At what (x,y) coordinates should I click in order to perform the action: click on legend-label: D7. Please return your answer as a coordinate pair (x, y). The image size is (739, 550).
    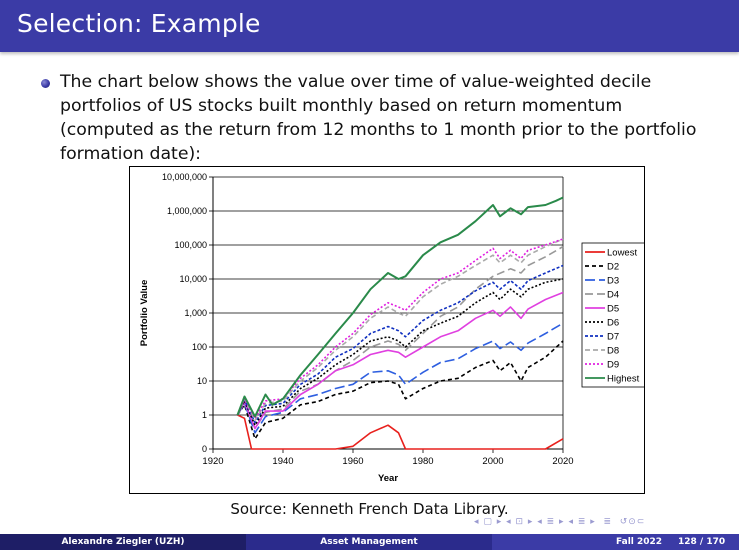
    Looking at the image, I should click on (613, 337).